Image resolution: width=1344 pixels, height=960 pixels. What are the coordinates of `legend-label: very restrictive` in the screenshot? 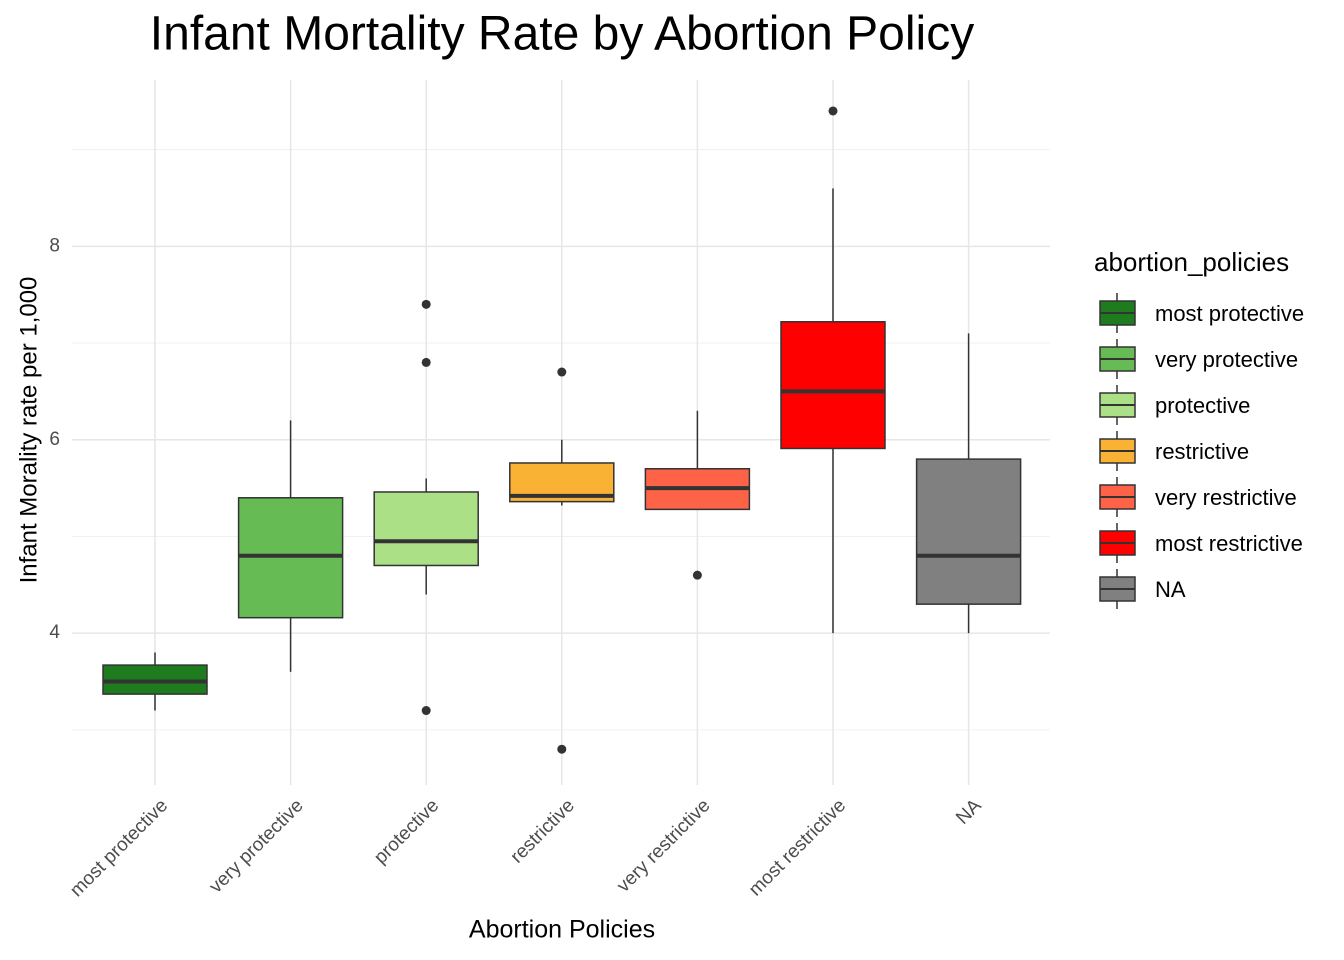 It's located at (1226, 497).